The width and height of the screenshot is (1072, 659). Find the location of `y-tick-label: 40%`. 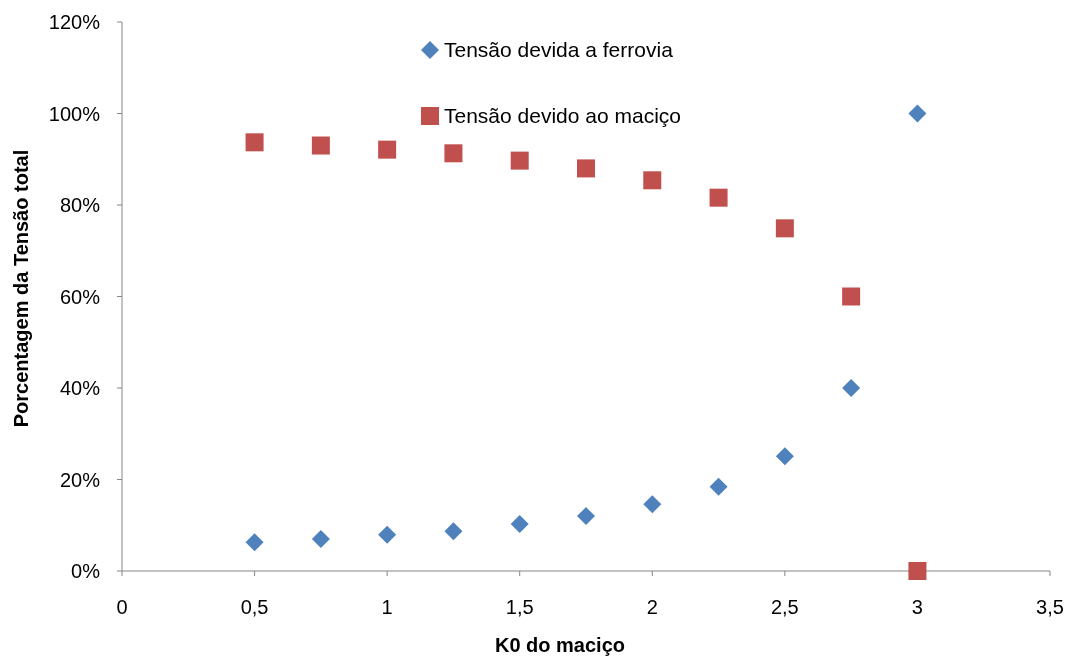

y-tick-label: 40% is located at coordinates (80, 388).